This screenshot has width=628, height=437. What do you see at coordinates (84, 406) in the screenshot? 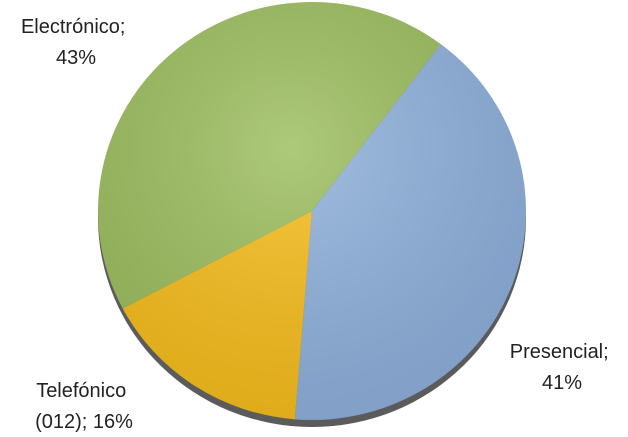
I see `label-telefonico: Telefónico (012); 16%` at bounding box center [84, 406].